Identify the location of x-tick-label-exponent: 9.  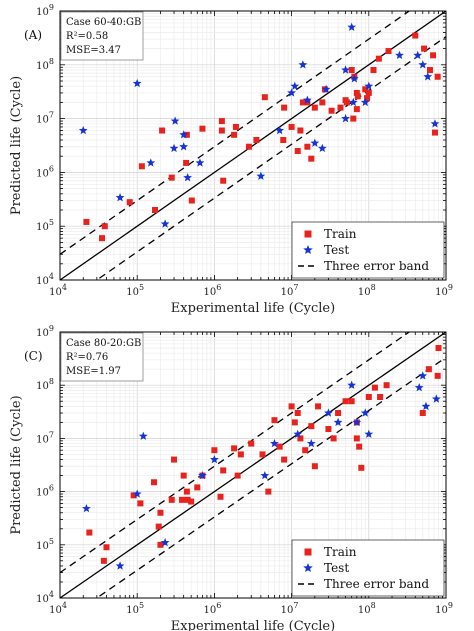
(450, 287).